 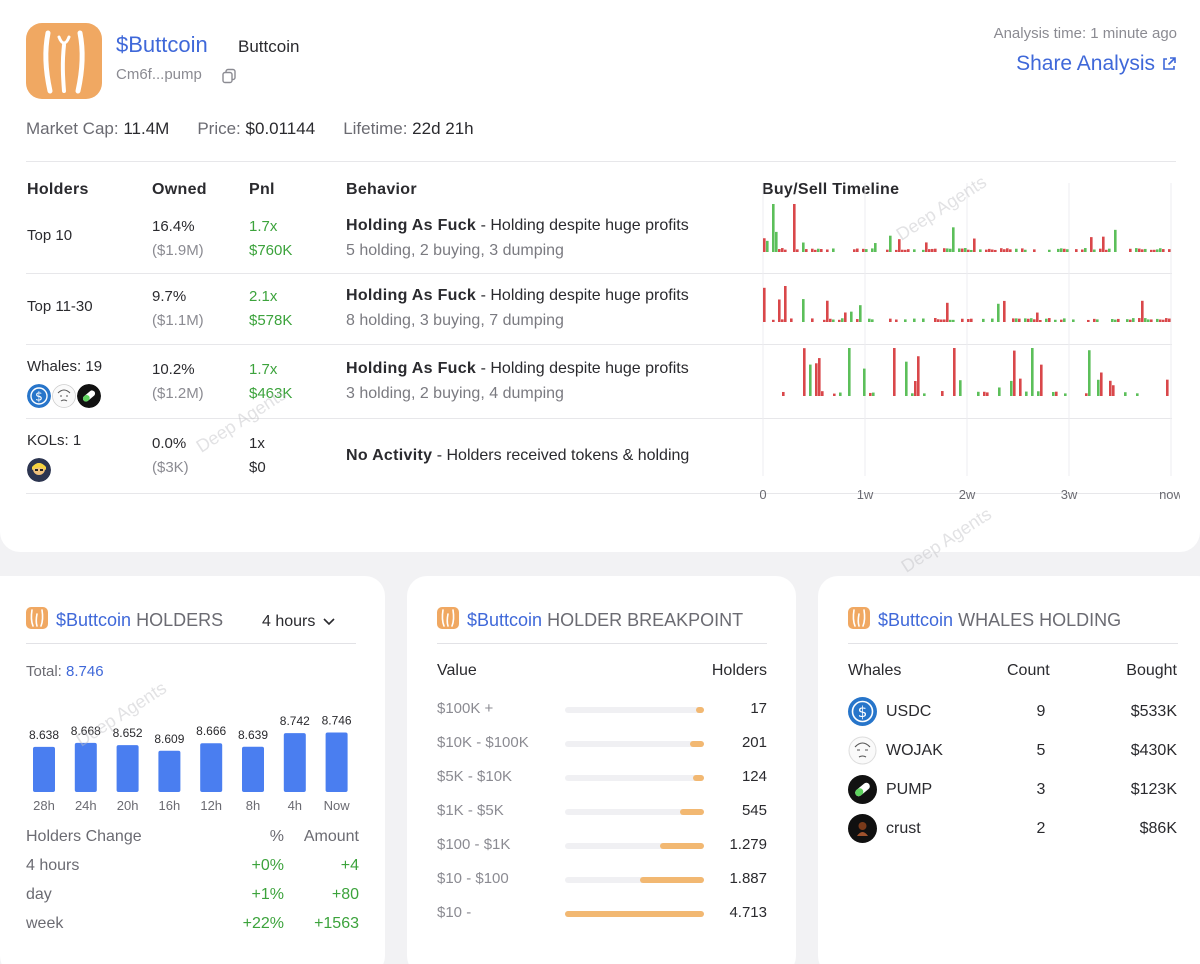 I want to click on copy-icon, so click(x=229, y=76).